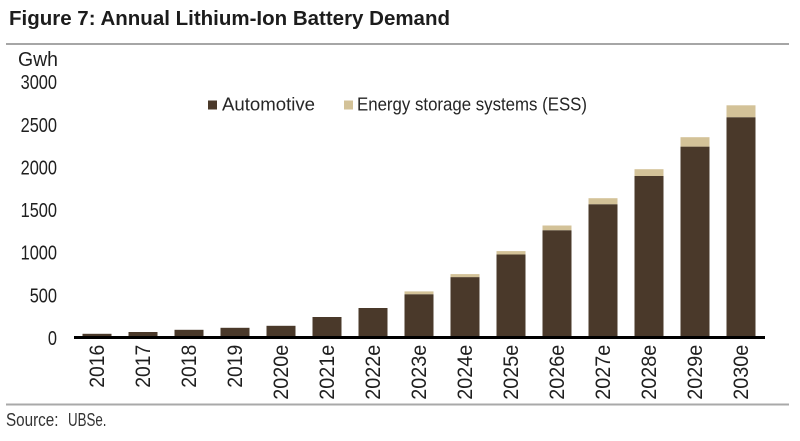 The image size is (800, 441). What do you see at coordinates (189, 366) in the screenshot?
I see `svg-text: 2018` at bounding box center [189, 366].